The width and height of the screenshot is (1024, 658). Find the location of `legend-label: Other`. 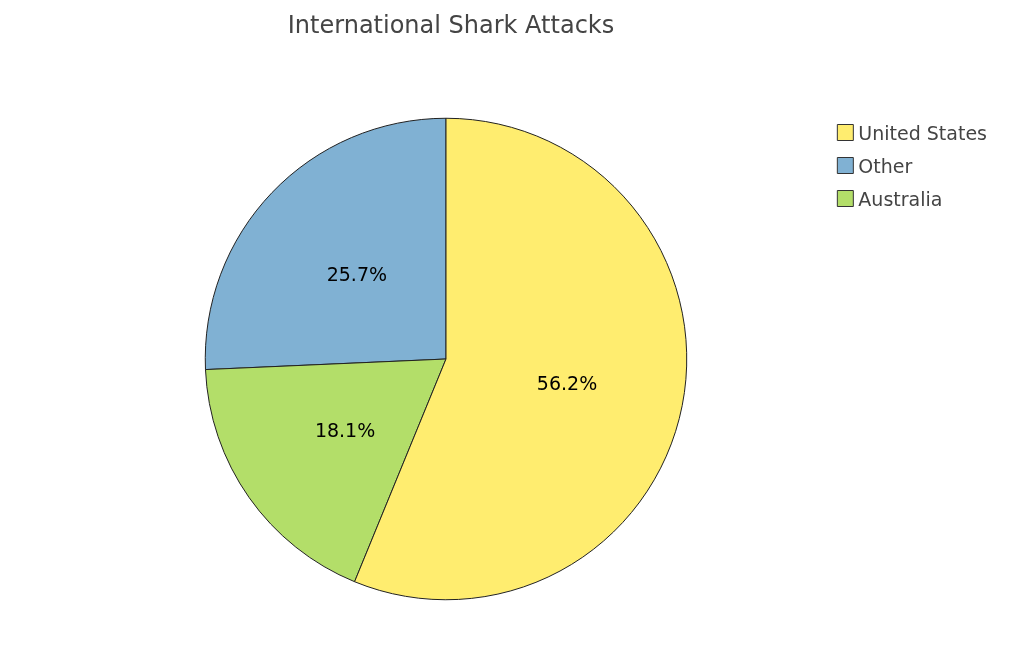

legend-label: Other is located at coordinates (885, 165).